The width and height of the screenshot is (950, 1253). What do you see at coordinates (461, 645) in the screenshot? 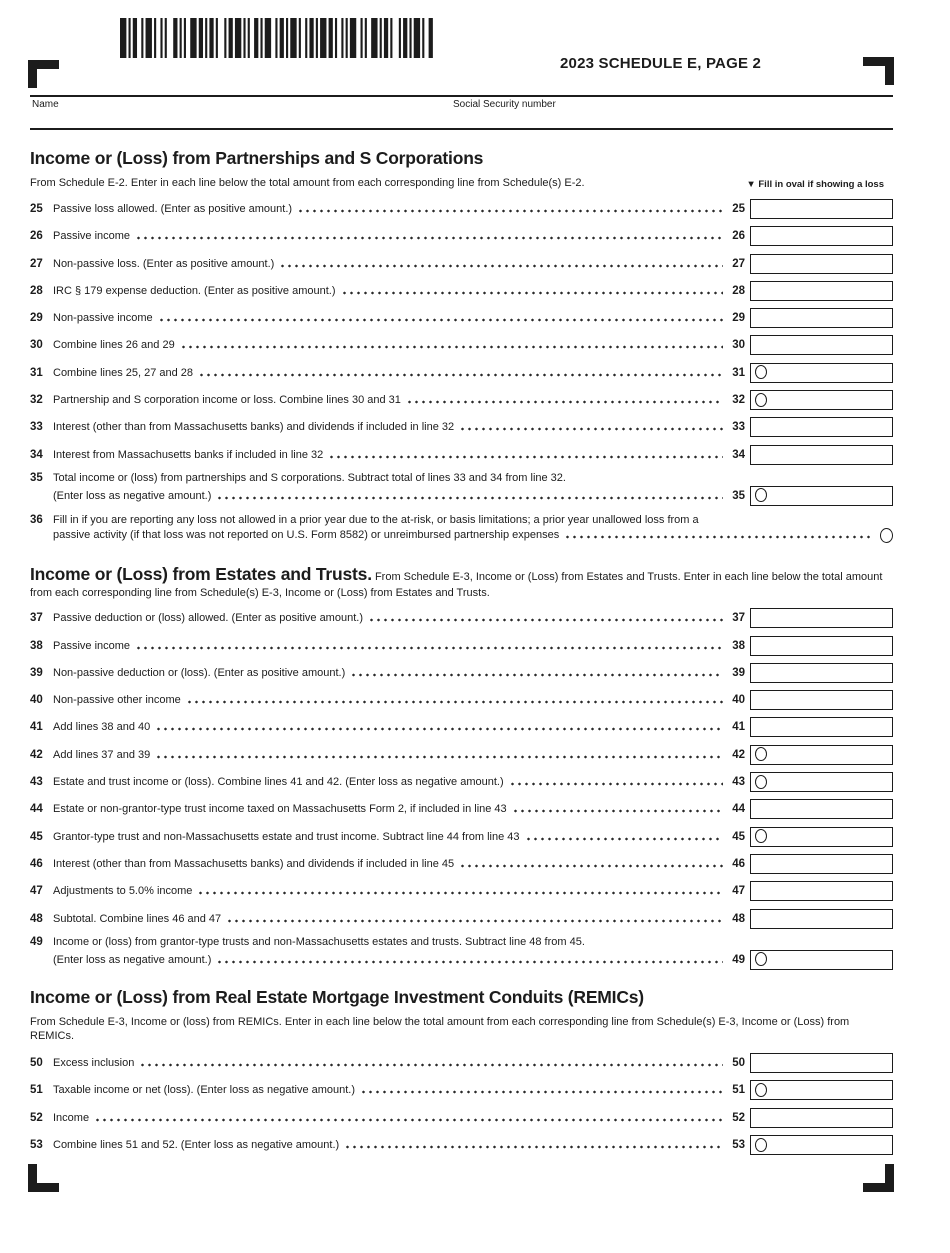
I see `form-line-38: 38 Passive income 38` at bounding box center [461, 645].